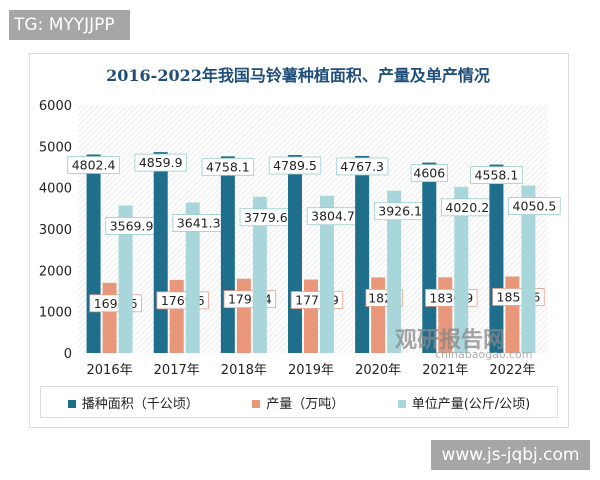 The height and width of the screenshot is (480, 600). What do you see at coordinates (140, 404) in the screenshot?
I see `legend-label: 播种面积（千公顷）` at bounding box center [140, 404].